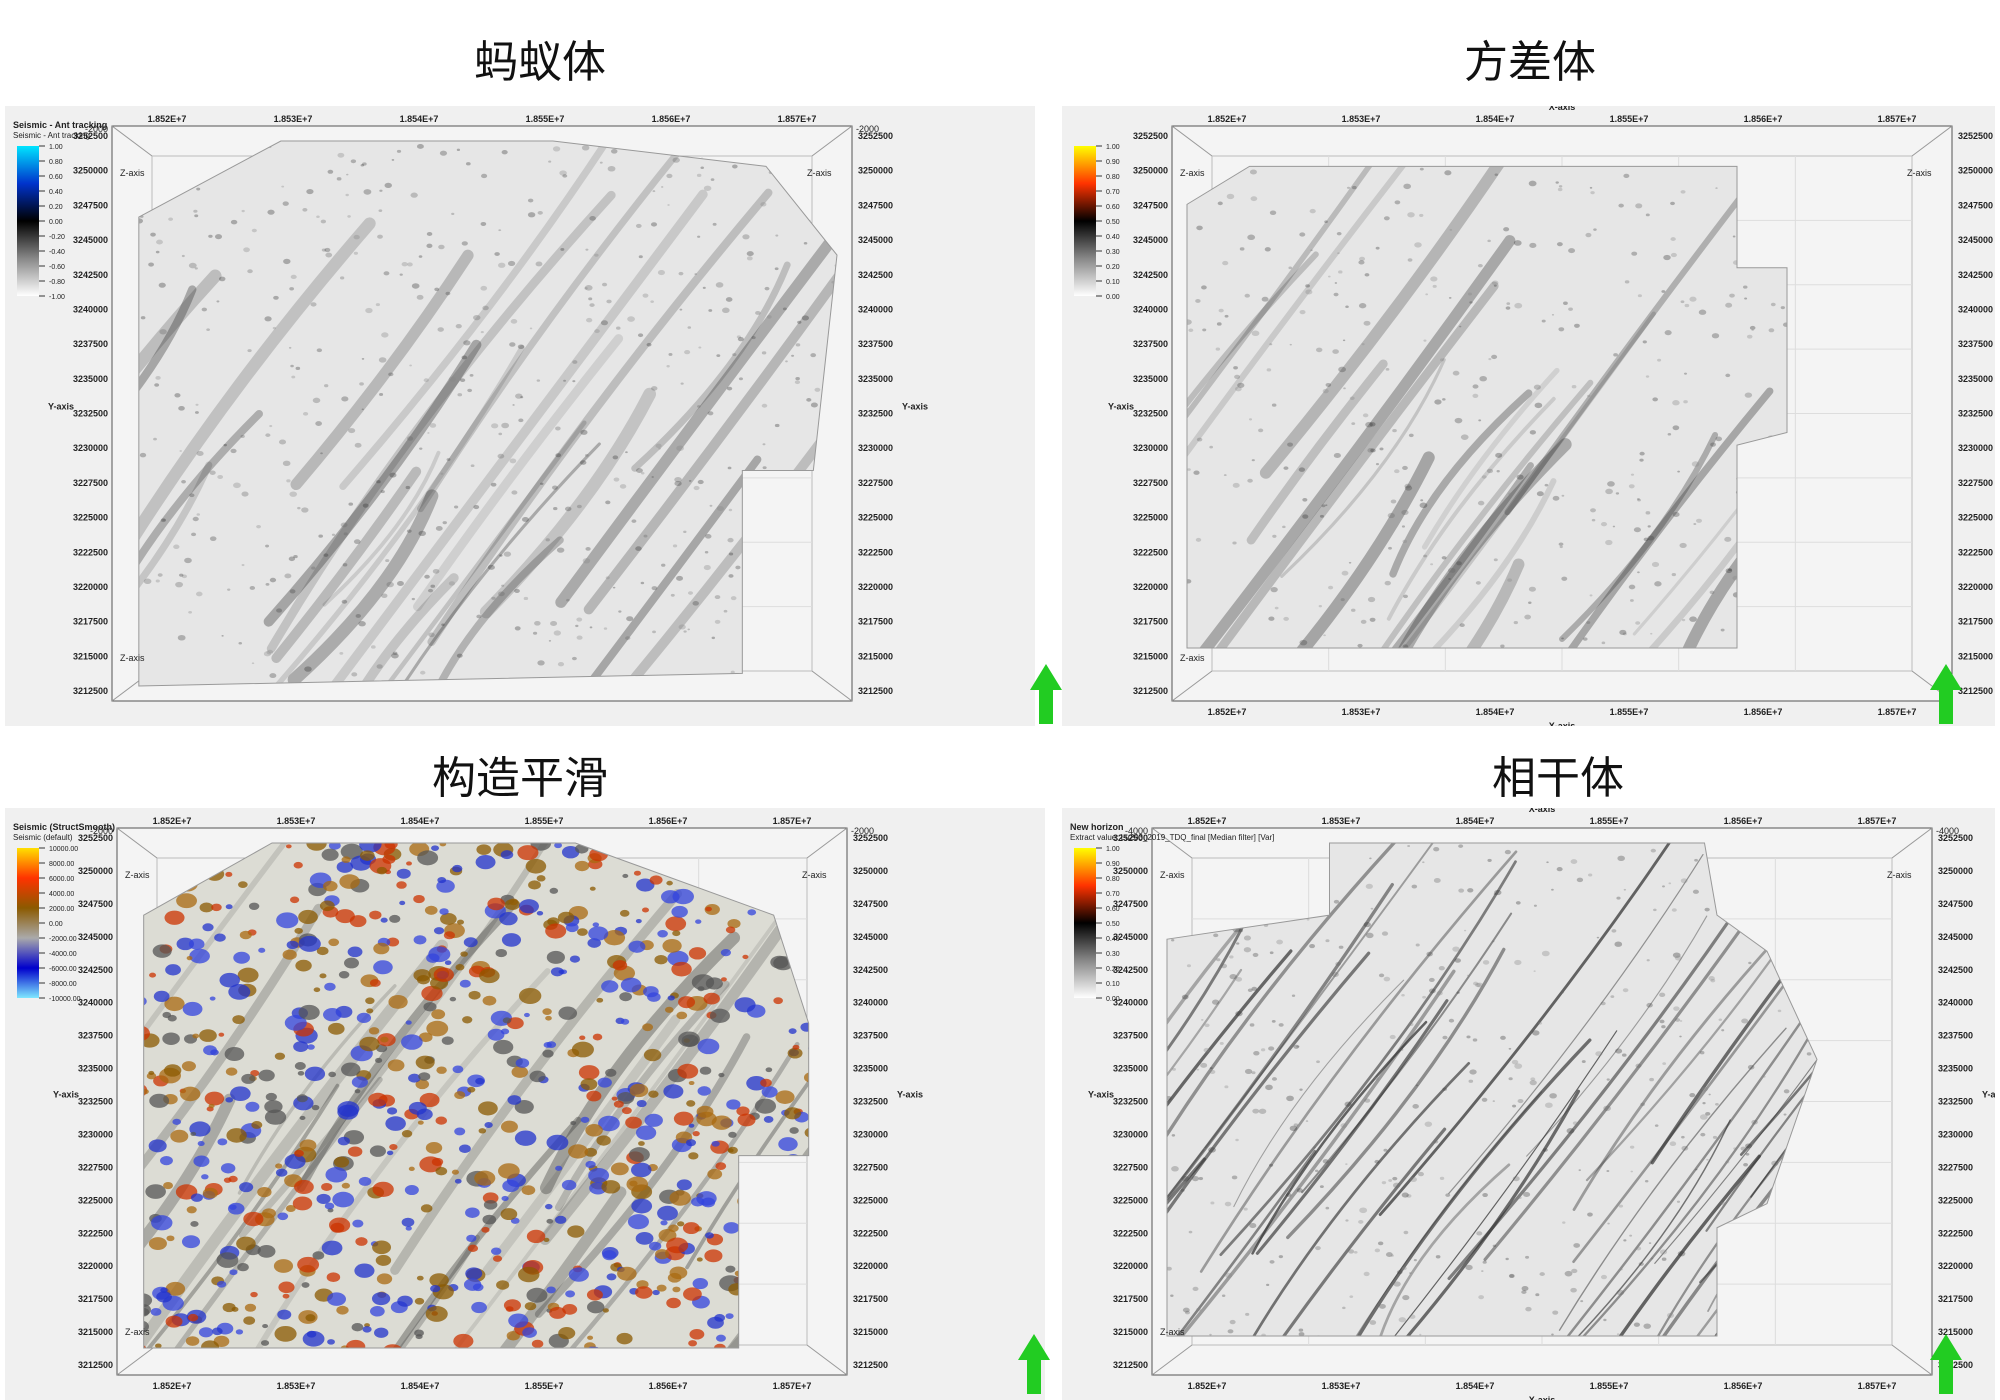 This screenshot has height=1400, width=2000. I want to click on legend-tick-label: -0.60, so click(57, 267).